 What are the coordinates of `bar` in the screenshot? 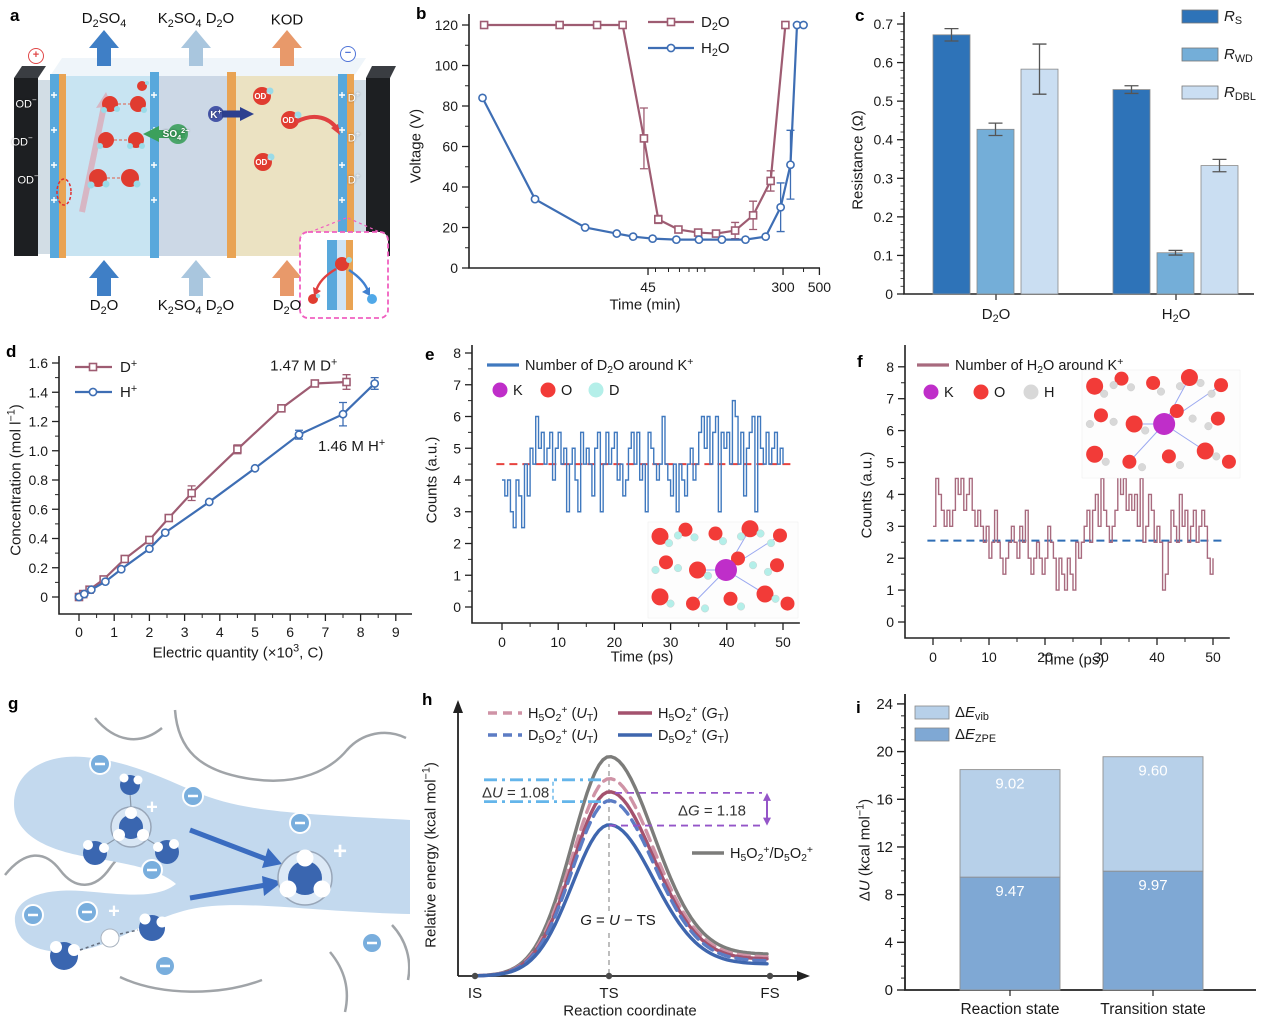 It's located at (1039, 181).